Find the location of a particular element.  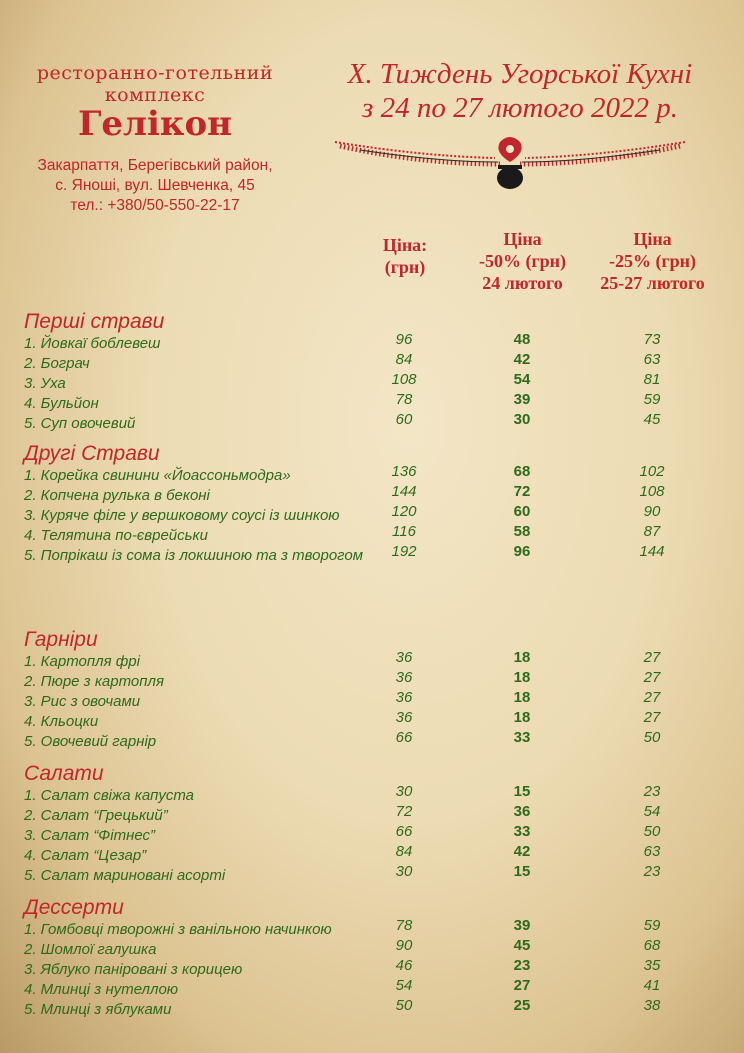

item-price-50: 25 is located at coordinates (522, 1005).